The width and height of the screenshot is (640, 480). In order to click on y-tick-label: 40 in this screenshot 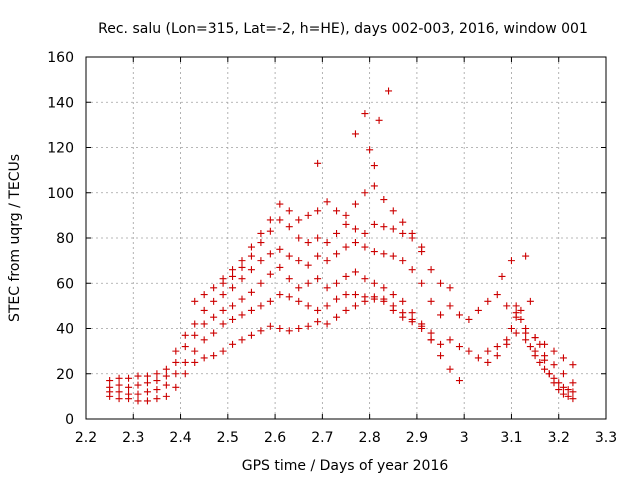, I will do `click(65, 330)`.